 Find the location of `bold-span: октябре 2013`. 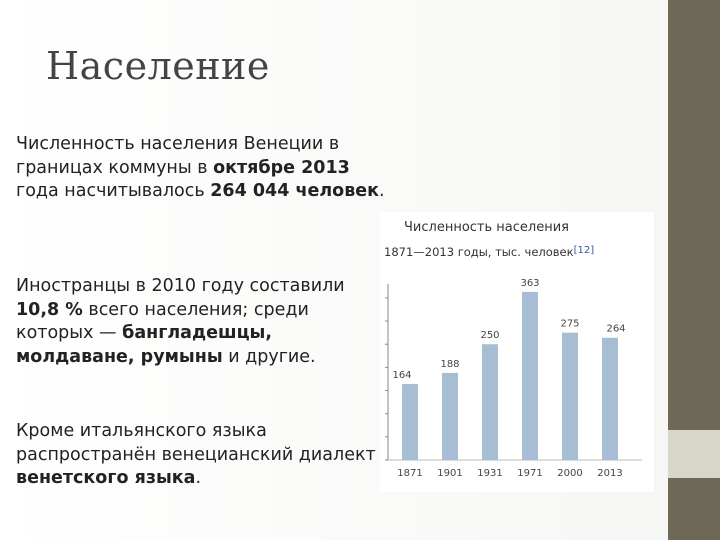

bold-span: октябре 2013 is located at coordinates (281, 167).